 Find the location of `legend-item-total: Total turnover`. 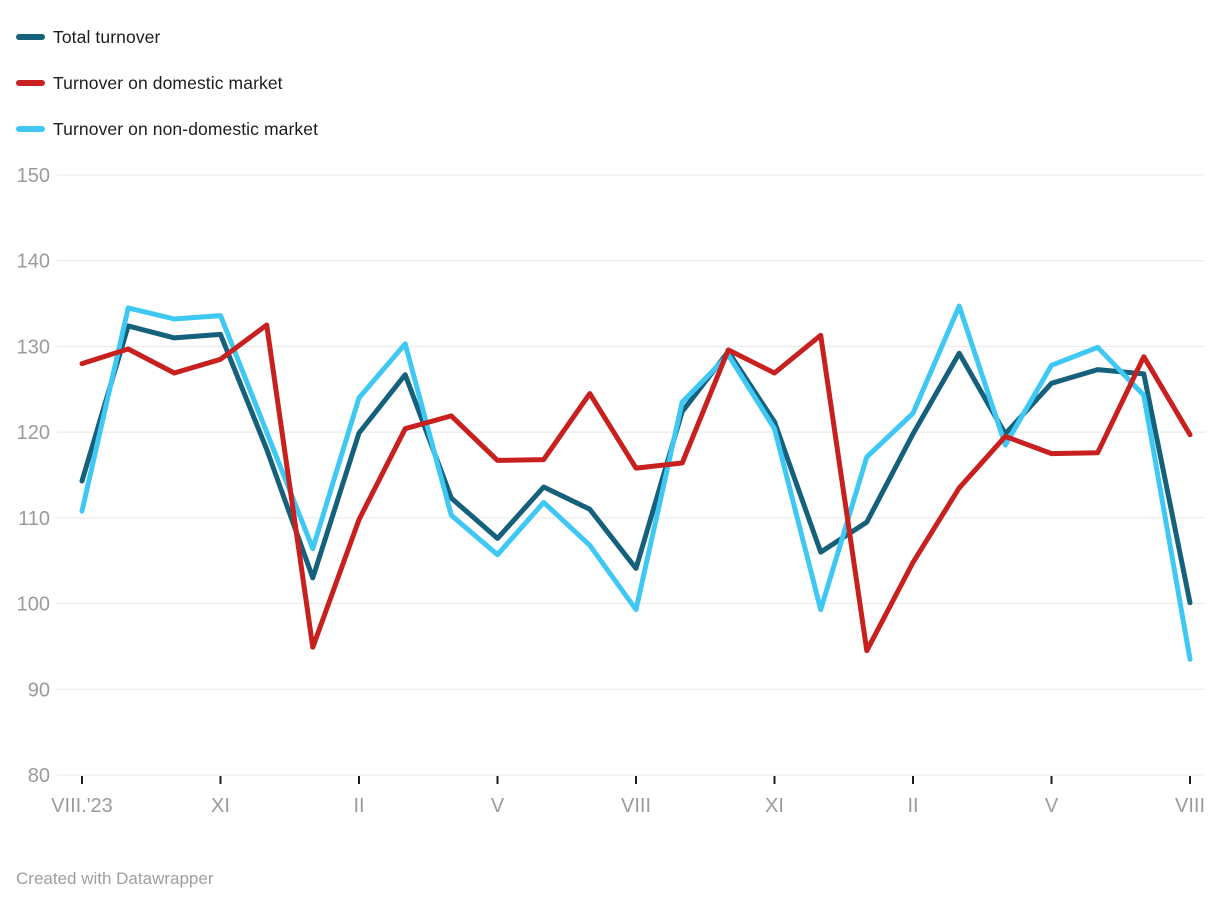

legend-item-total: Total turnover is located at coordinates (167, 37).